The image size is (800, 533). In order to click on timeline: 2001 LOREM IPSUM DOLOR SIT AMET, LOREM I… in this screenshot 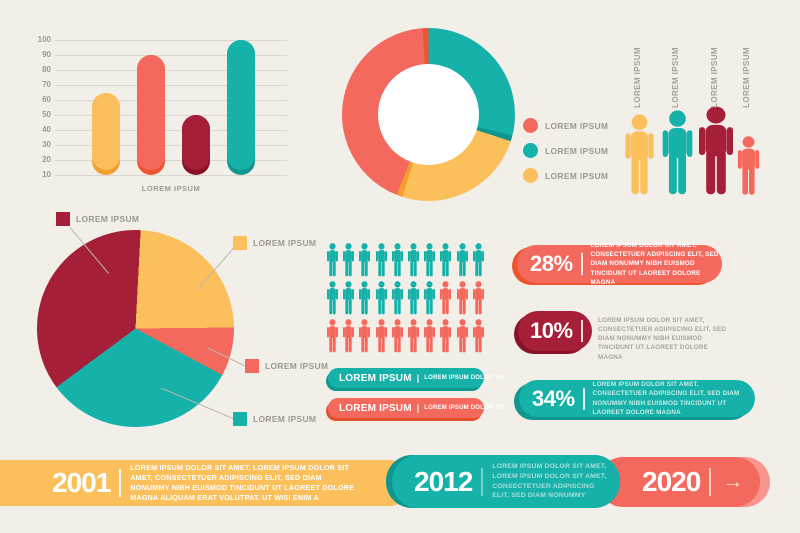, I will do `click(400, 482)`.